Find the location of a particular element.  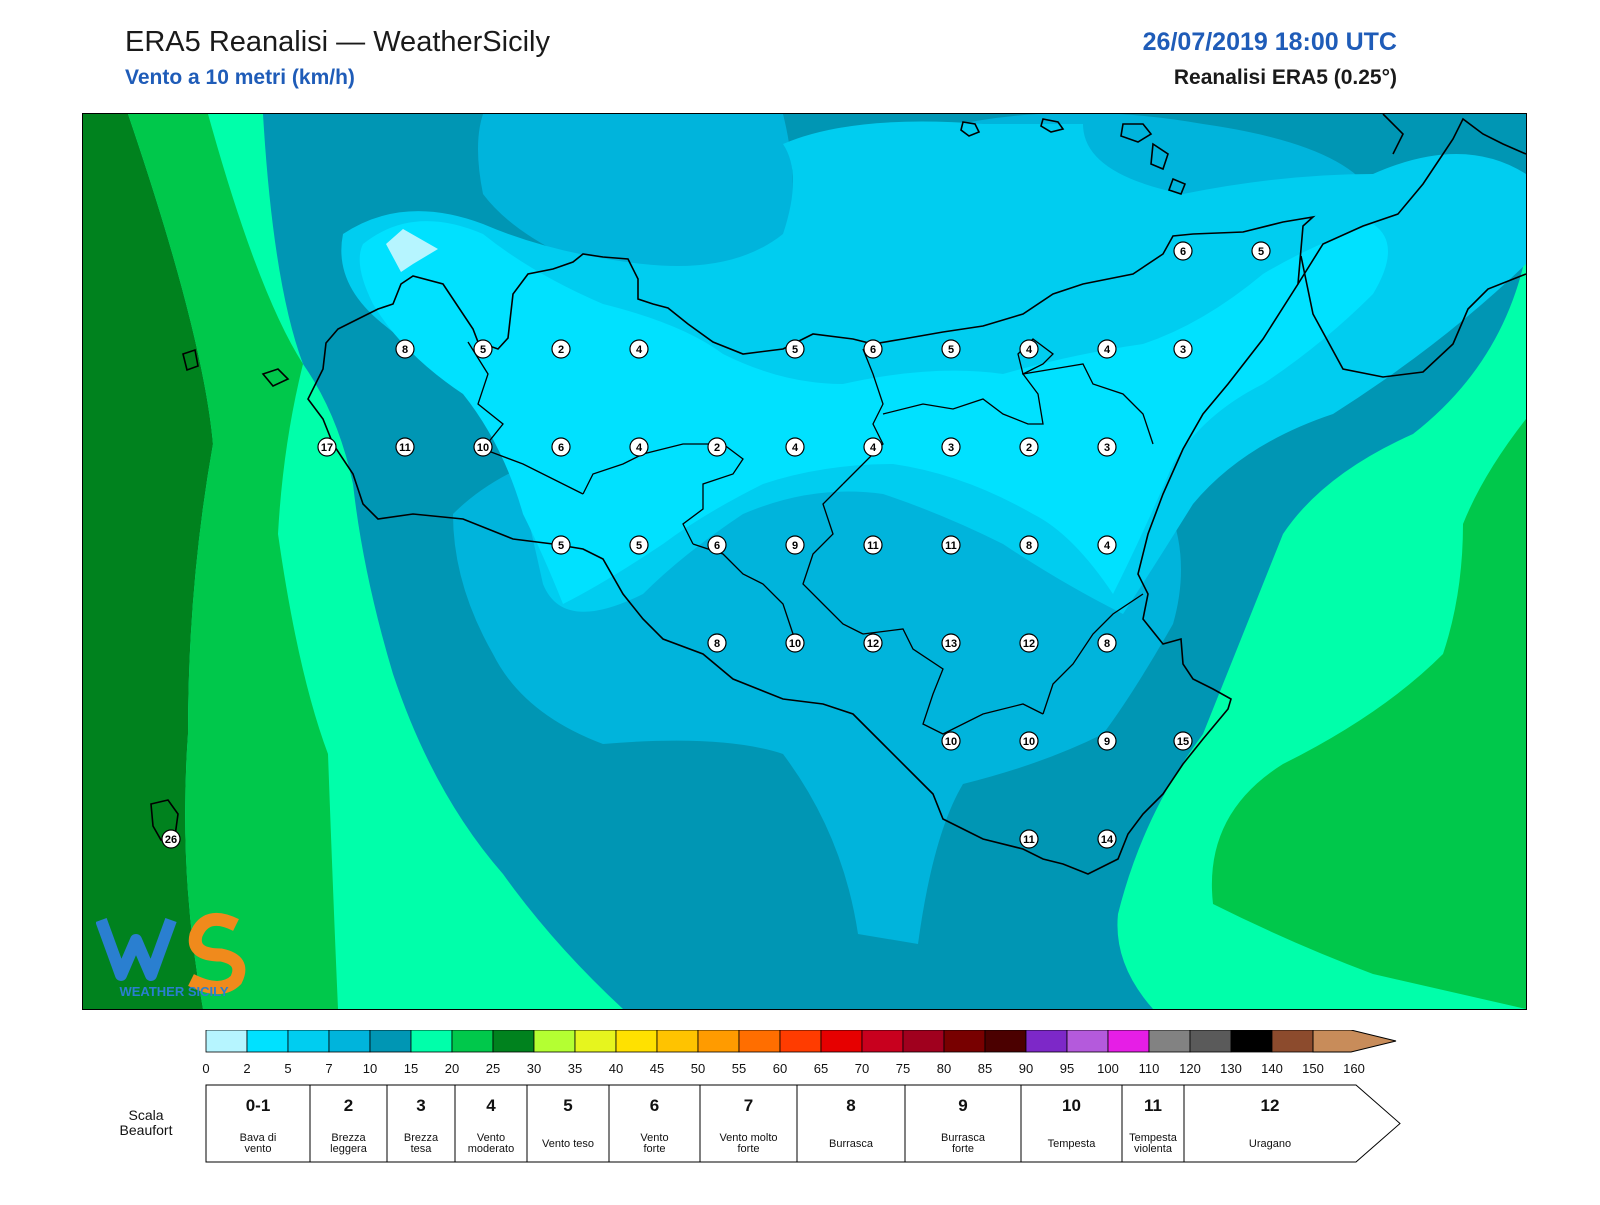

colorbar-tick-label: 20 is located at coordinates (452, 1068).